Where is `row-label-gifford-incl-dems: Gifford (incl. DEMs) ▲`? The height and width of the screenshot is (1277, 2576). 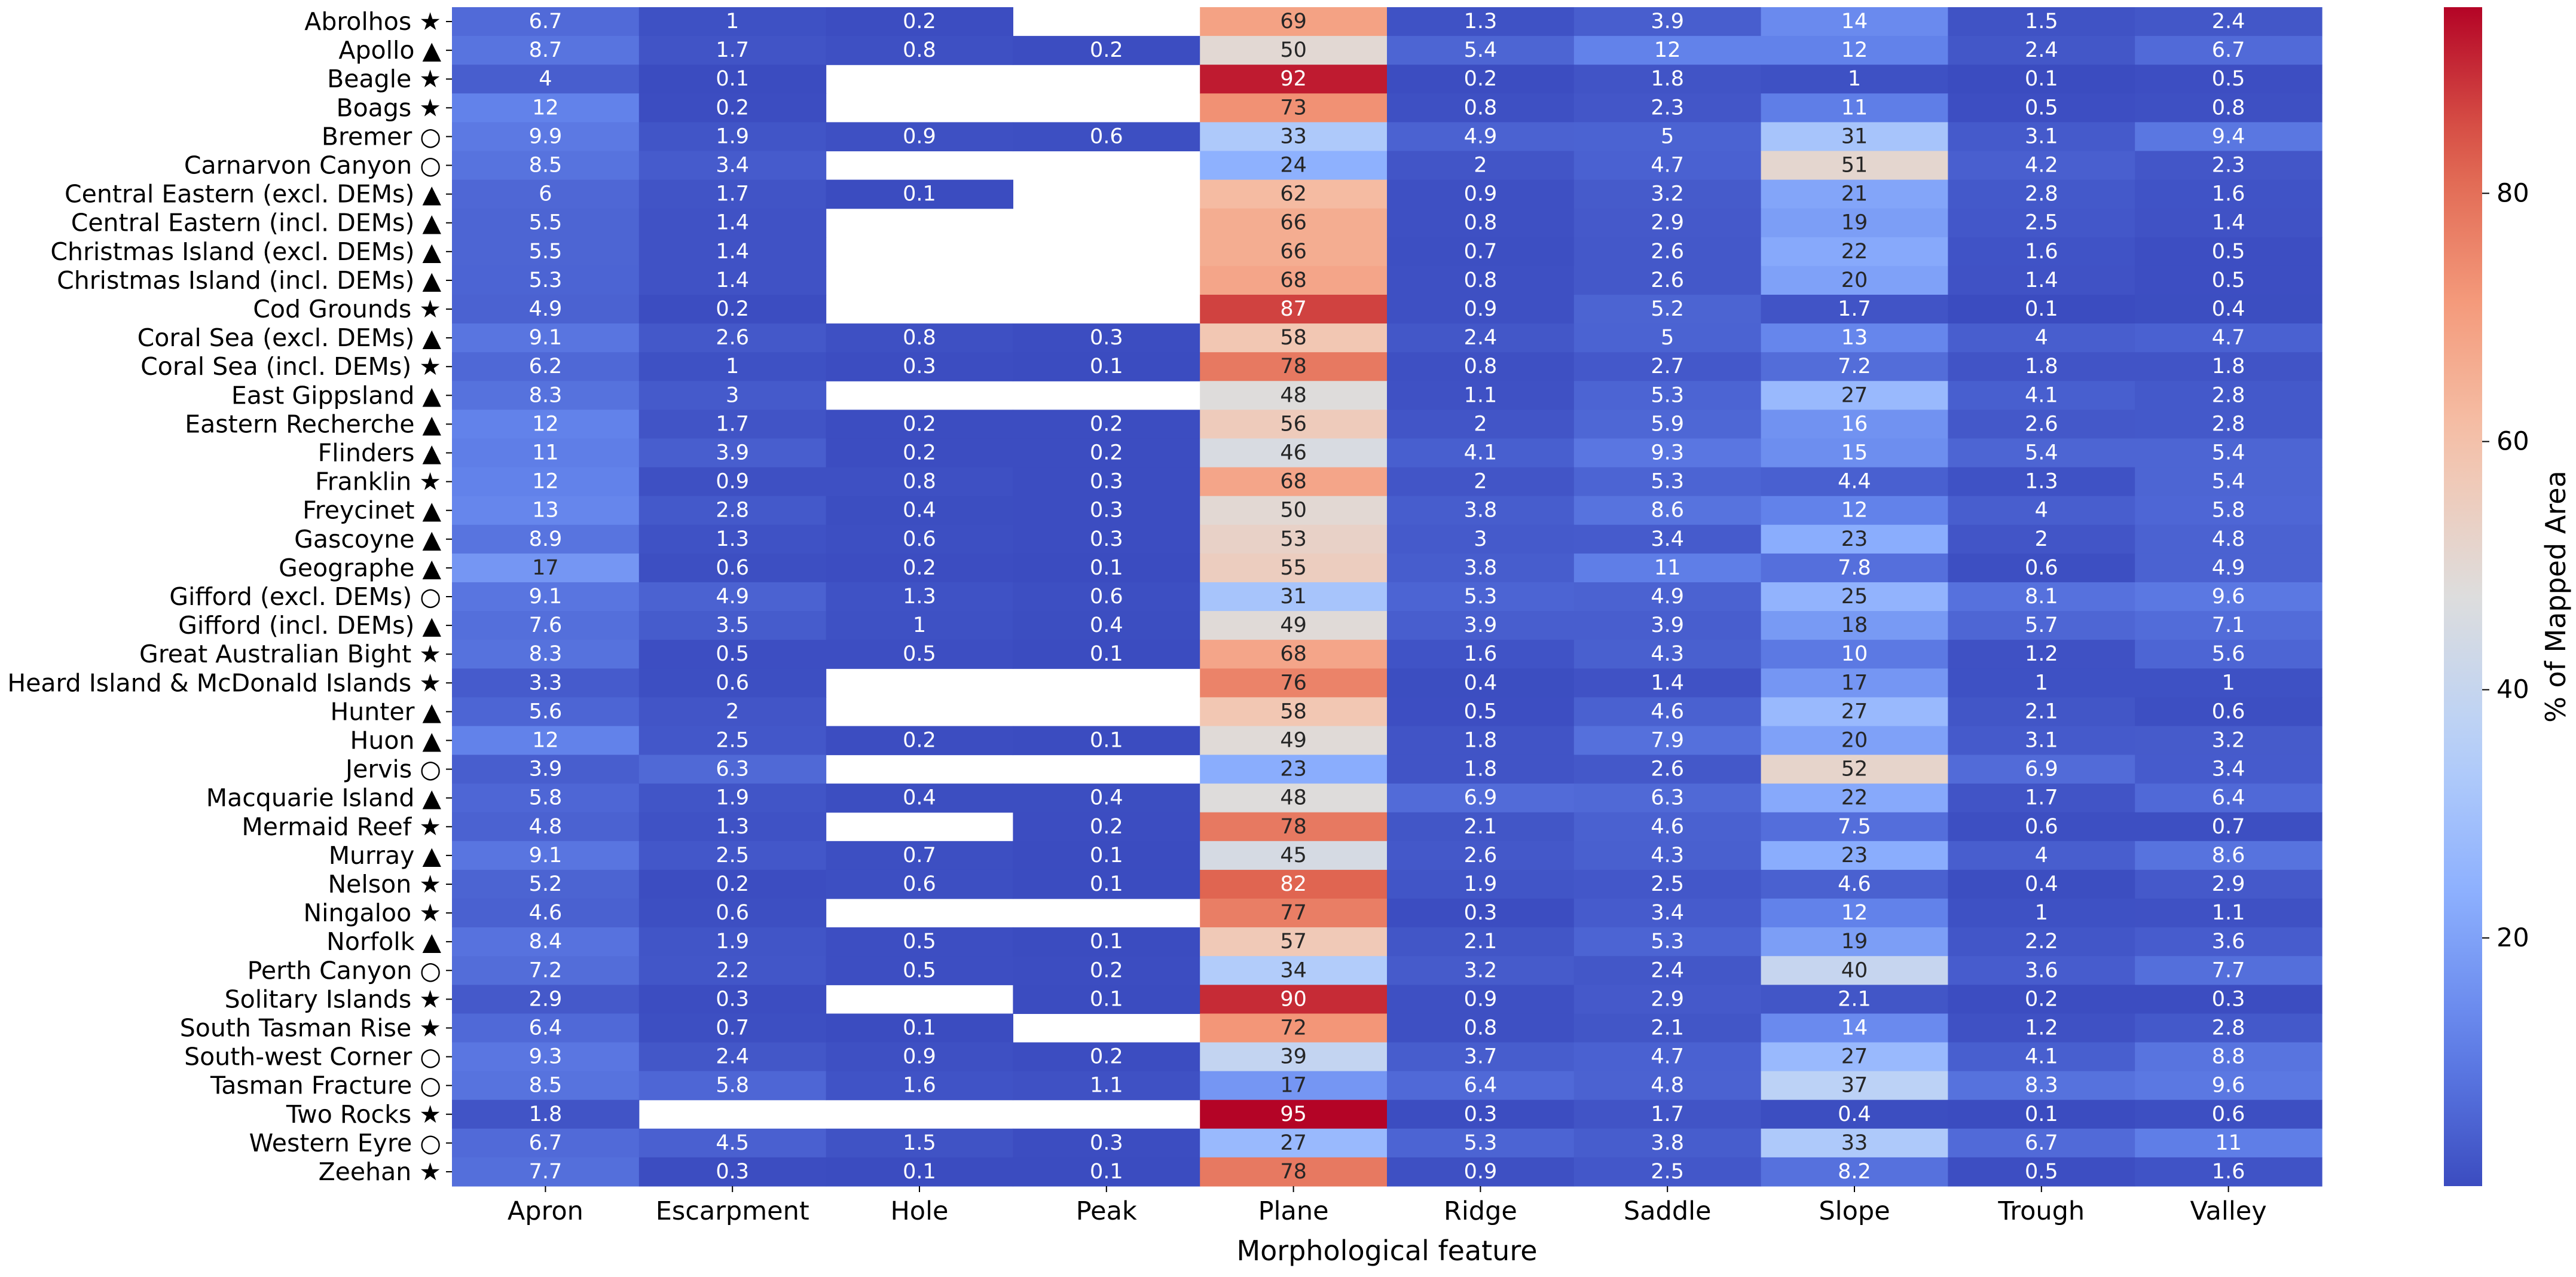
row-label-gifford-incl-dems: Gifford (incl. DEMs) ▲ is located at coordinates (309, 625).